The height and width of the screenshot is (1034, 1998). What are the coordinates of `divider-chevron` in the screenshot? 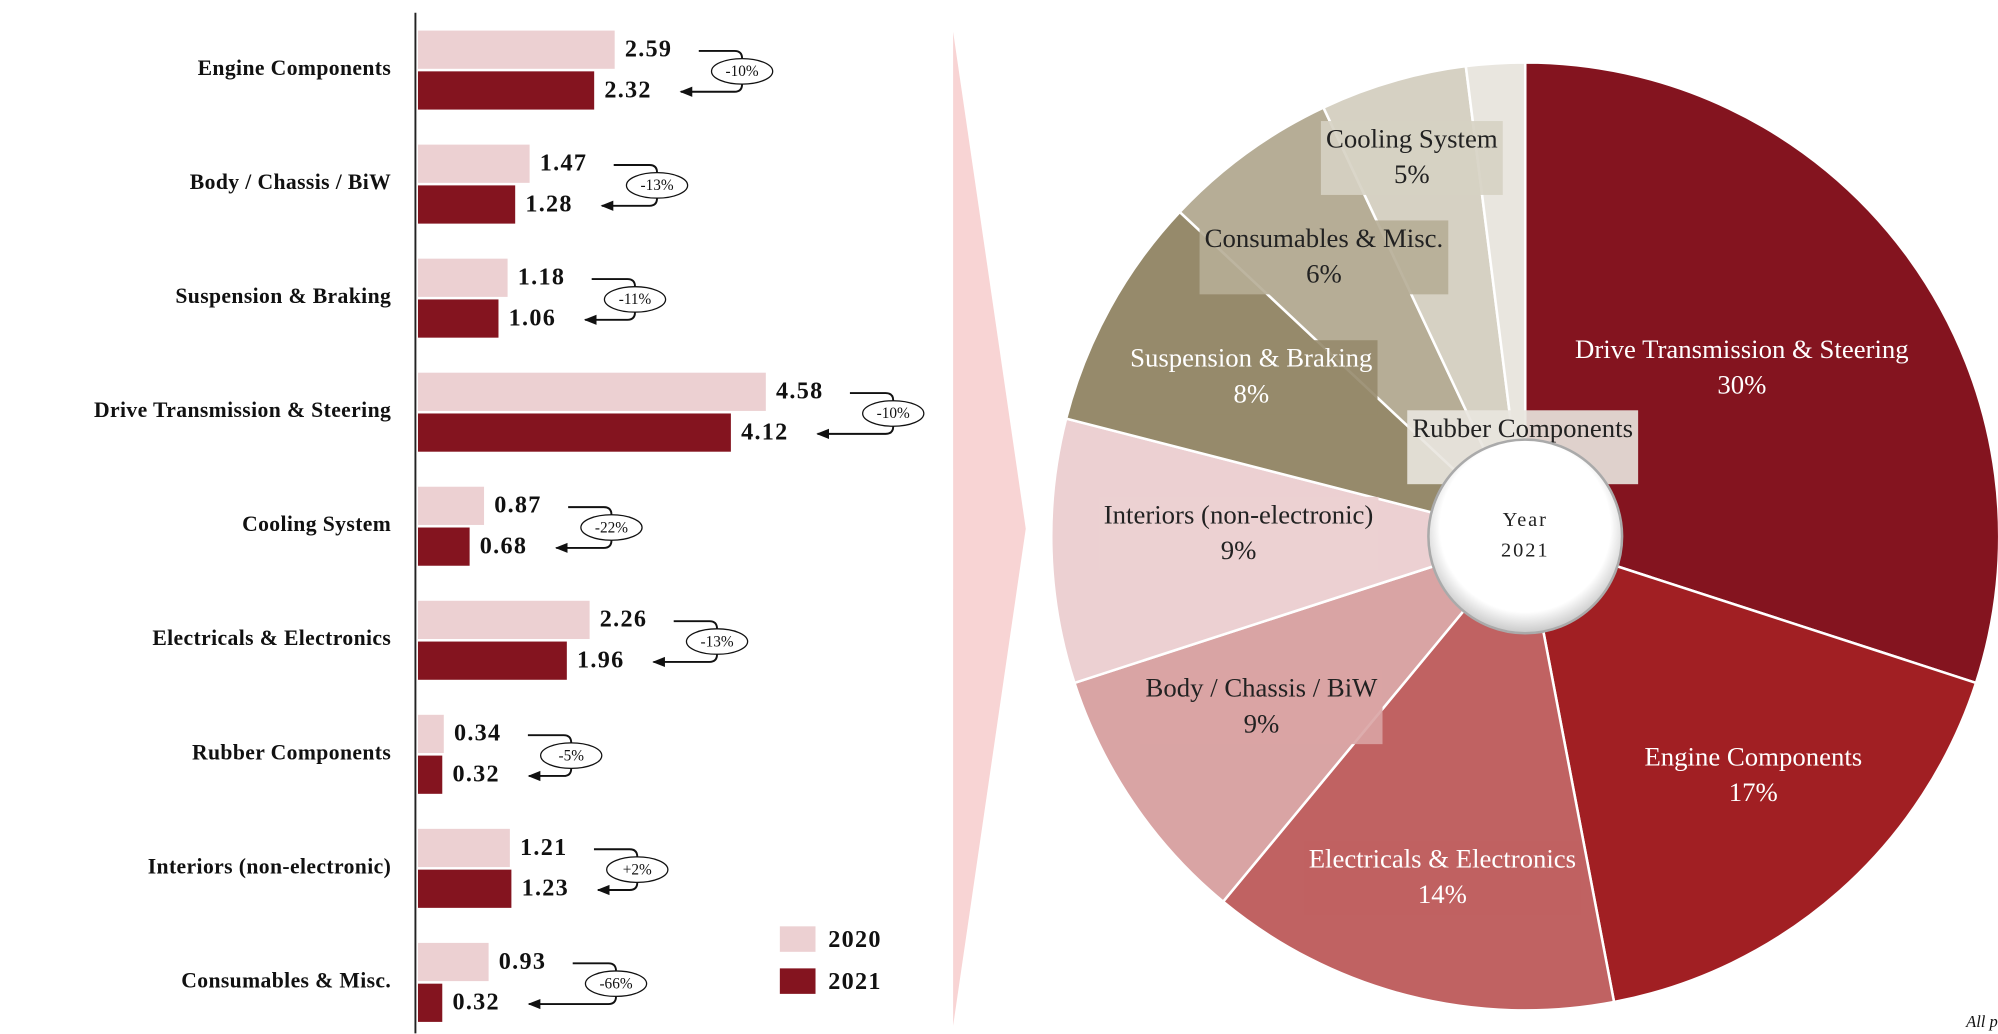 It's located at (989, 528).